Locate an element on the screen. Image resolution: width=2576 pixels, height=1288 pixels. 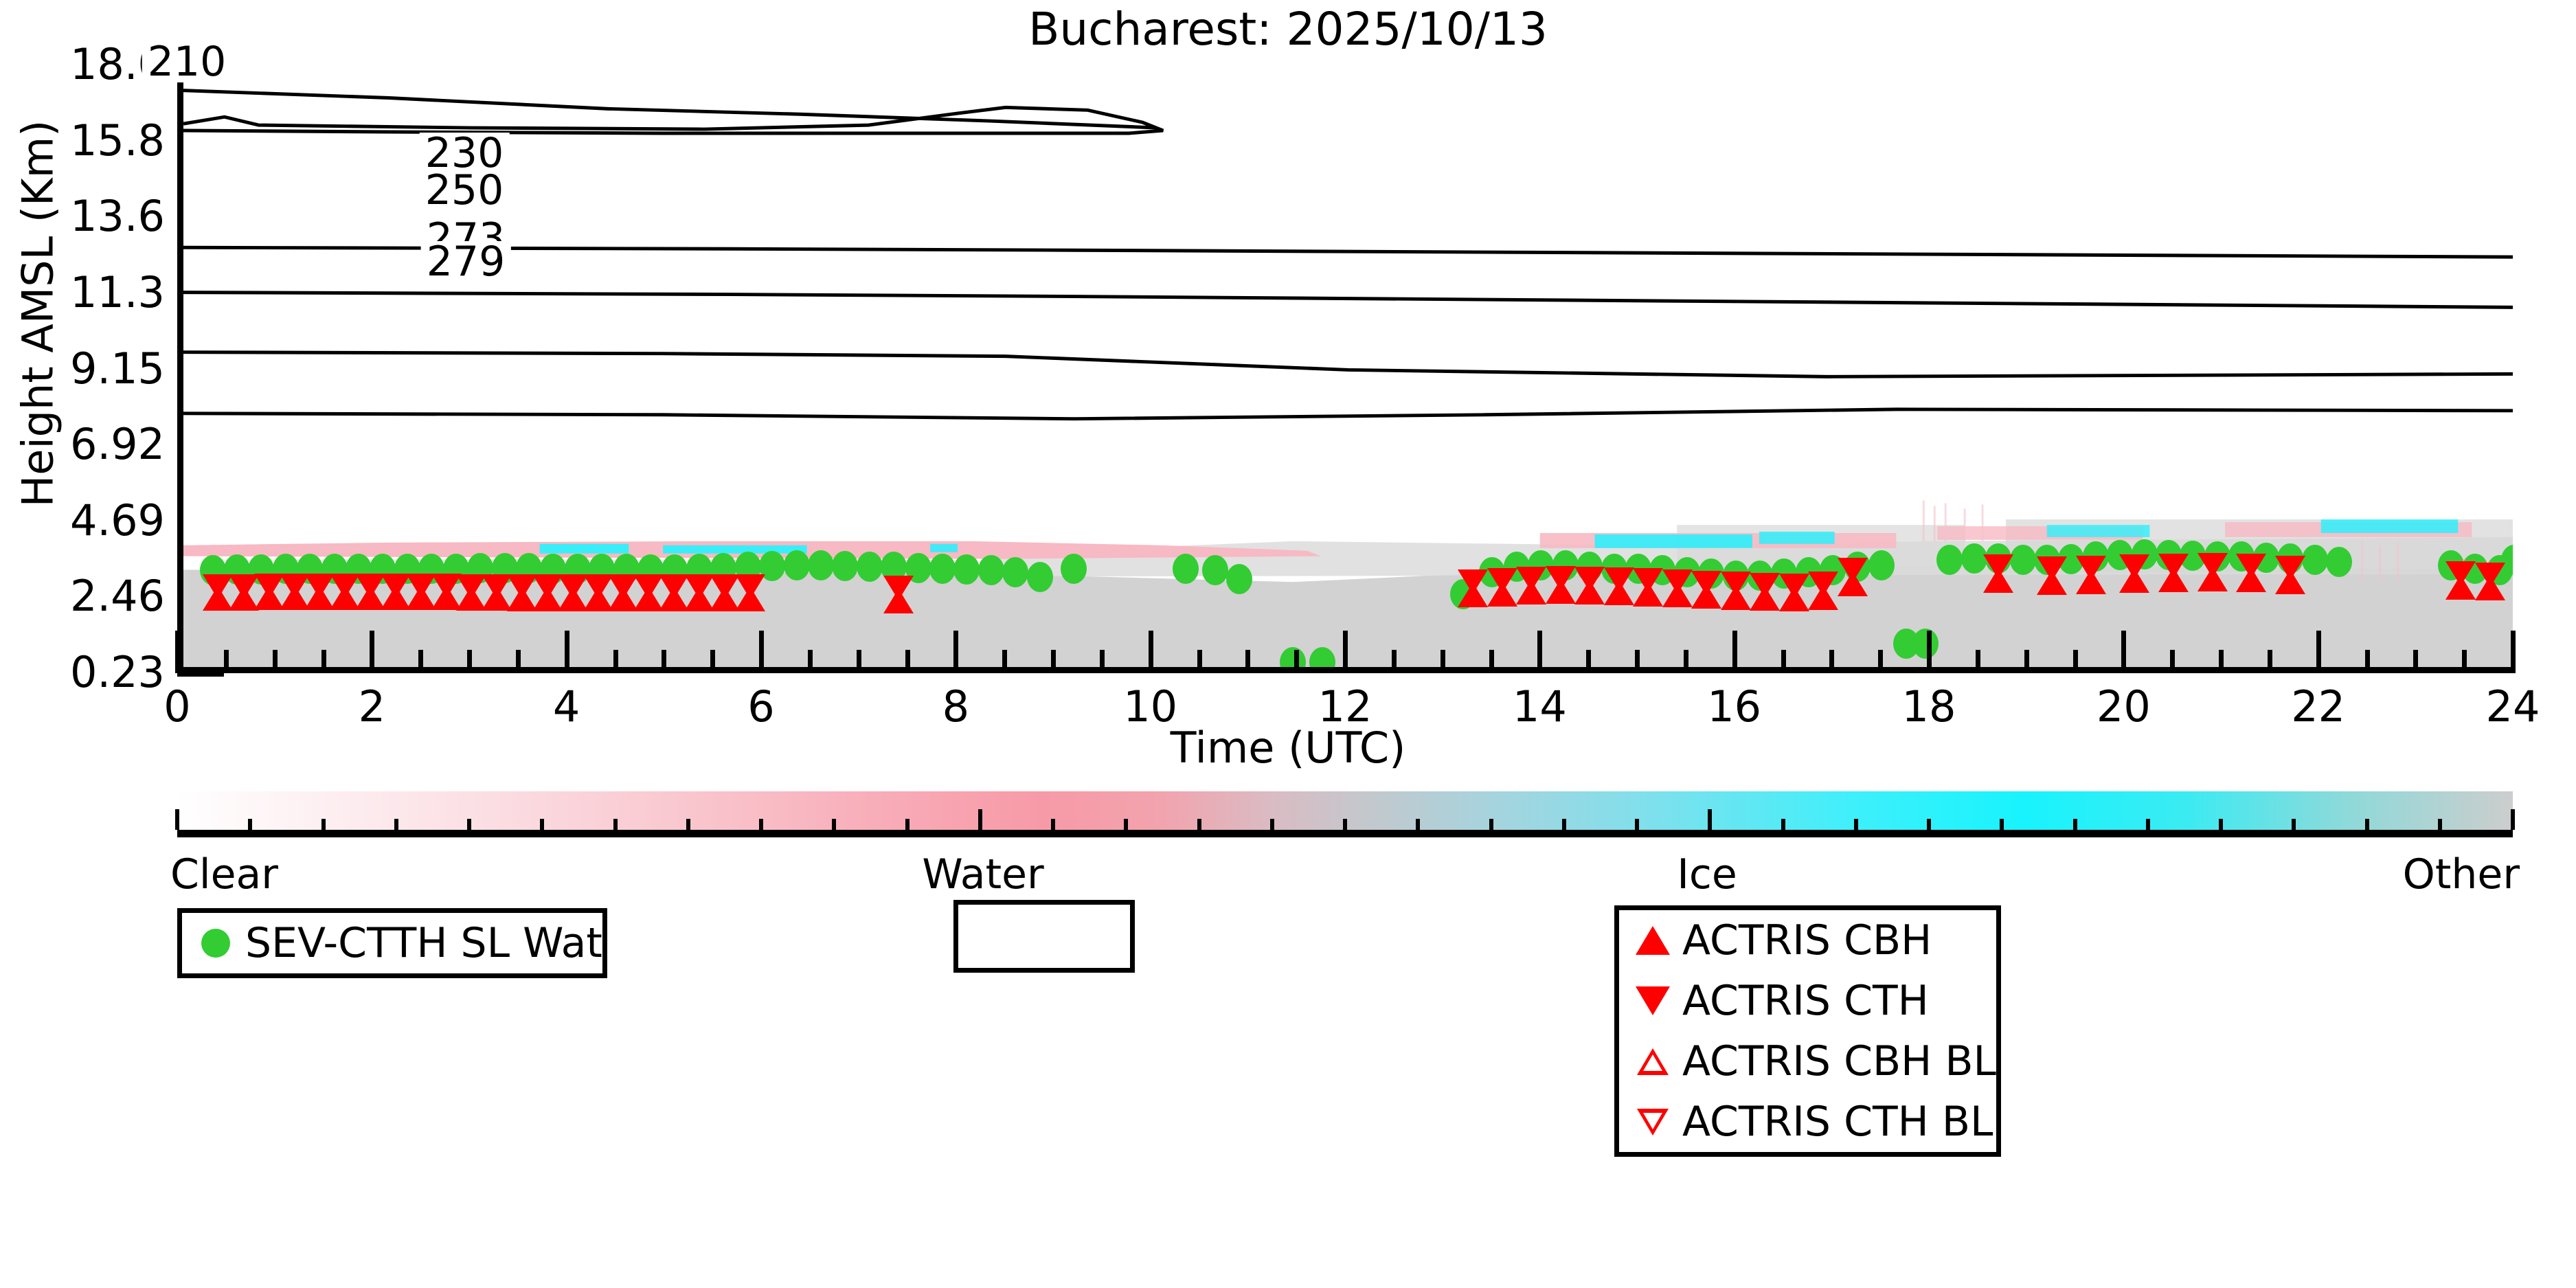
isotherm-label: 230 is located at coordinates (464, 153).